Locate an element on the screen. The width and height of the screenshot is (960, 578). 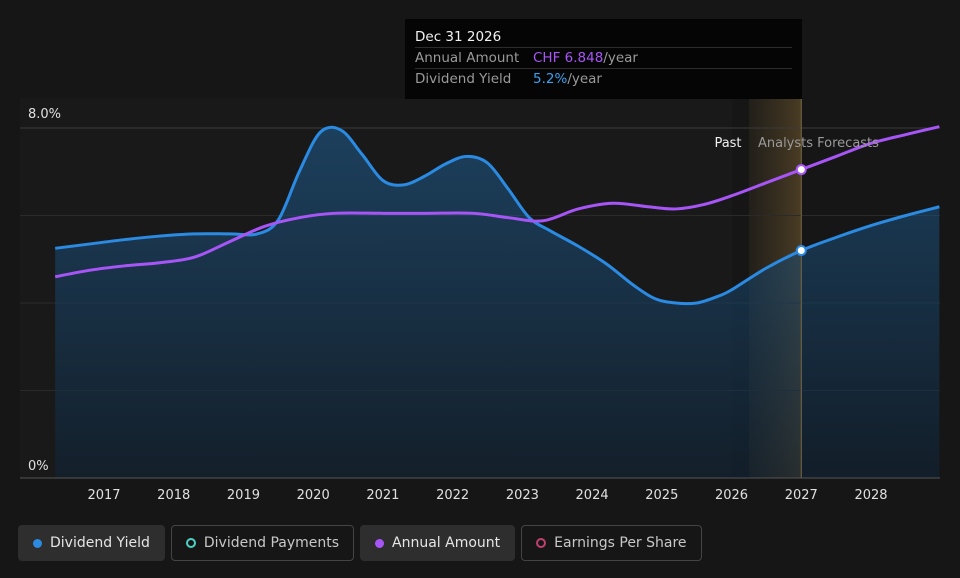
earnings-per-share-dot-icon is located at coordinates (541, 543).